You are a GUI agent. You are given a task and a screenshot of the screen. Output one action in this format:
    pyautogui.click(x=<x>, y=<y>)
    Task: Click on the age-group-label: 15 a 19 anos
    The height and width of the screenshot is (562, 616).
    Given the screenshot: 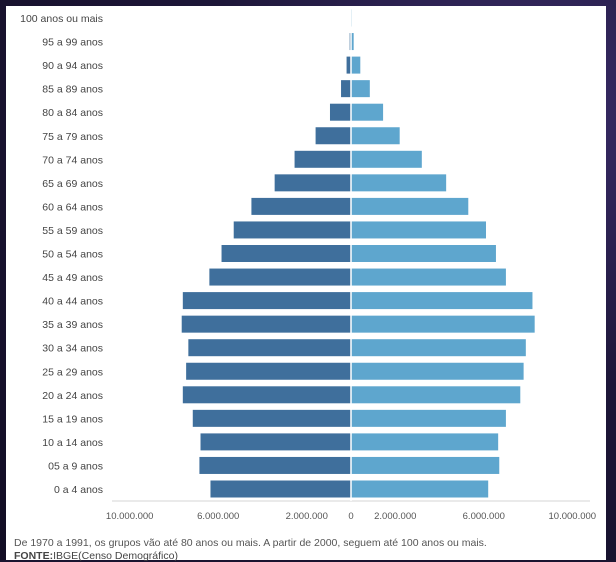 What is the action you would take?
    pyautogui.click(x=72, y=419)
    